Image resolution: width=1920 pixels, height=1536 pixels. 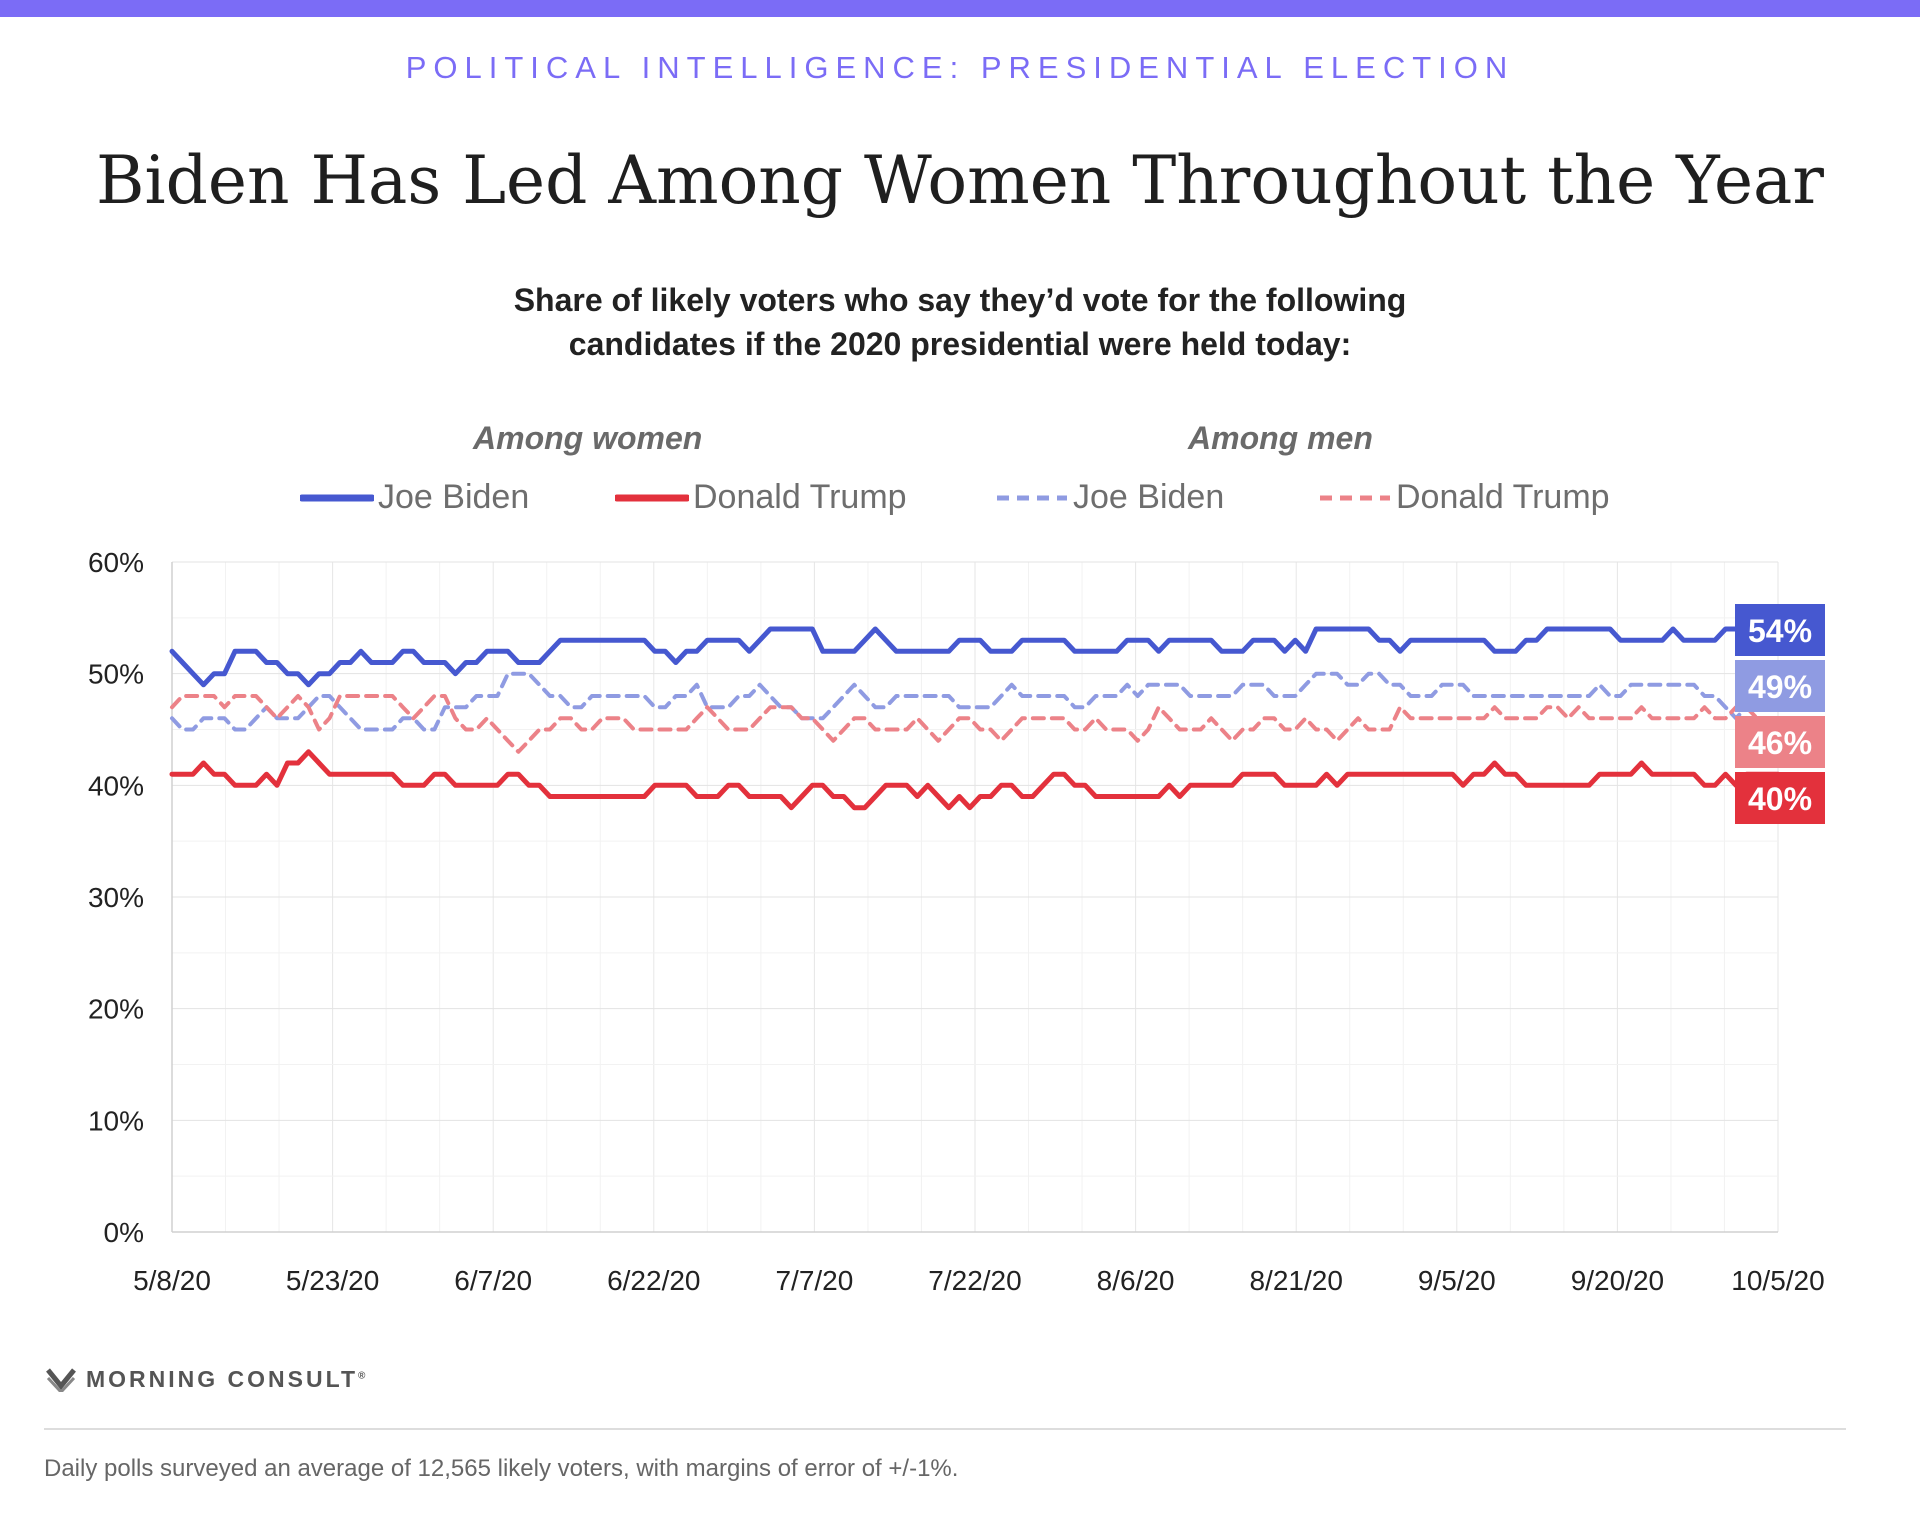 What do you see at coordinates (1295, 1280) in the screenshot?
I see `x-tick-label: 8/21/20` at bounding box center [1295, 1280].